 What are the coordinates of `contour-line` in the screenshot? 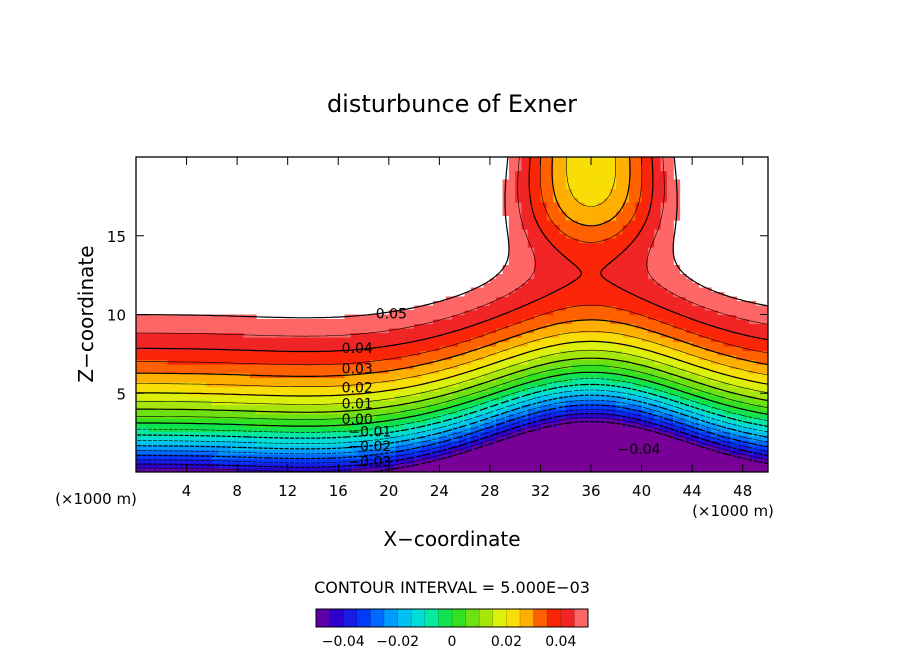 It's located at (452, 377).